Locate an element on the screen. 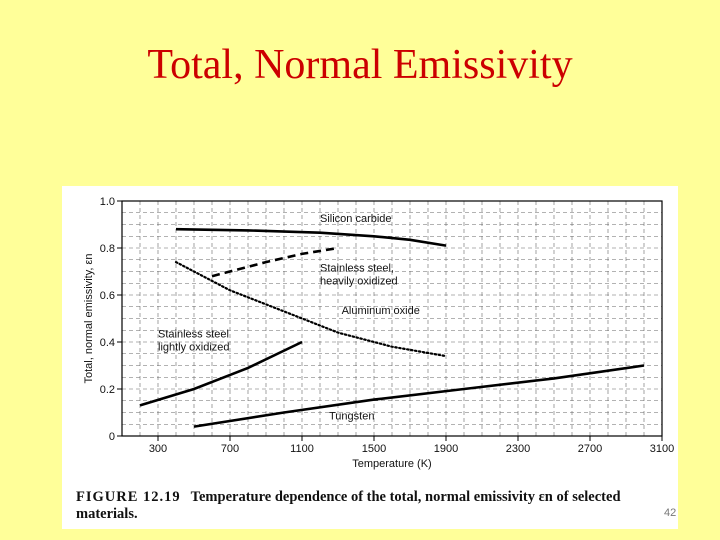  y-tick-label: 0.2 is located at coordinates (107, 390).